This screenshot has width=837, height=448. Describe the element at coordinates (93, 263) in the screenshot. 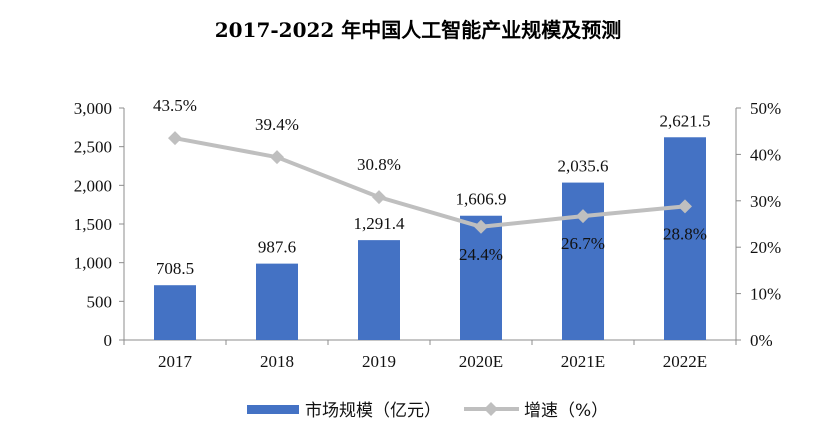

I see `y-left-tick-label: 1,000` at that location.